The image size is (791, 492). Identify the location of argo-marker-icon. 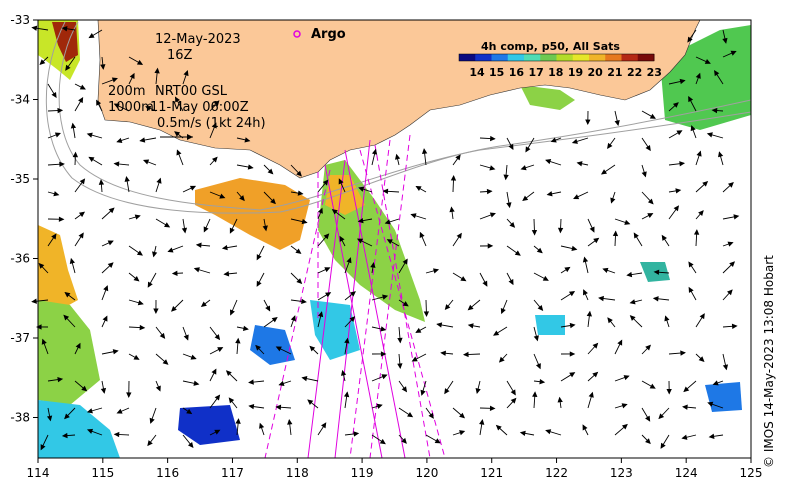
(297, 34).